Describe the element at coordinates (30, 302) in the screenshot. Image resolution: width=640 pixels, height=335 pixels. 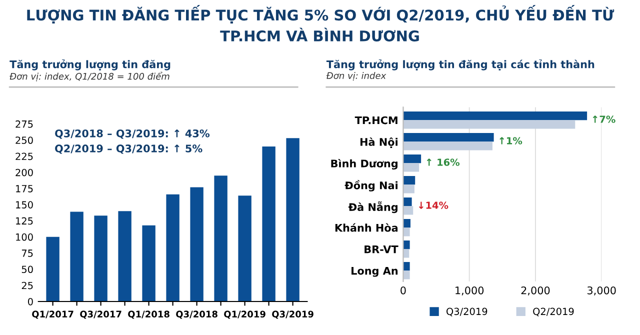
I see `y-tick-label: 0` at that location.